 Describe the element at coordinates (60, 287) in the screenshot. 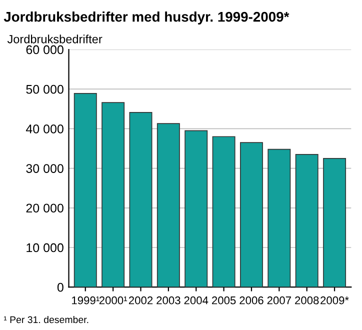

I see `y-tick-label: 0` at that location.